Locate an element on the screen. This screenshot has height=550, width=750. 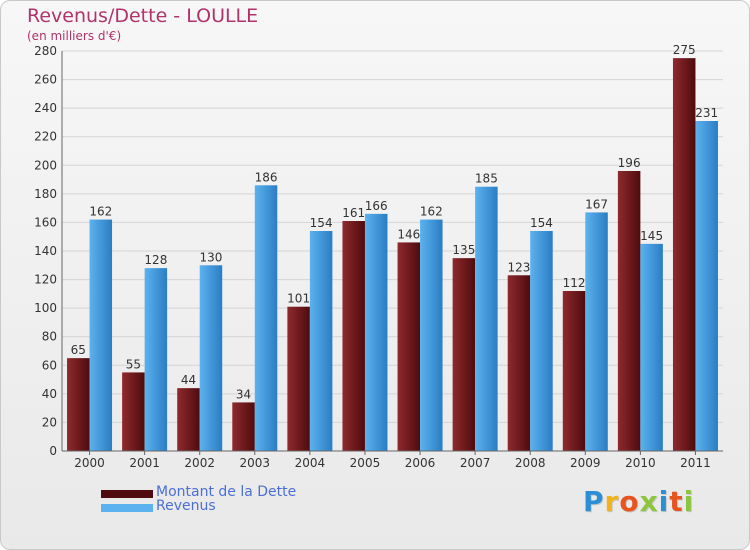
x-tick-label: 2008 is located at coordinates (530, 463).